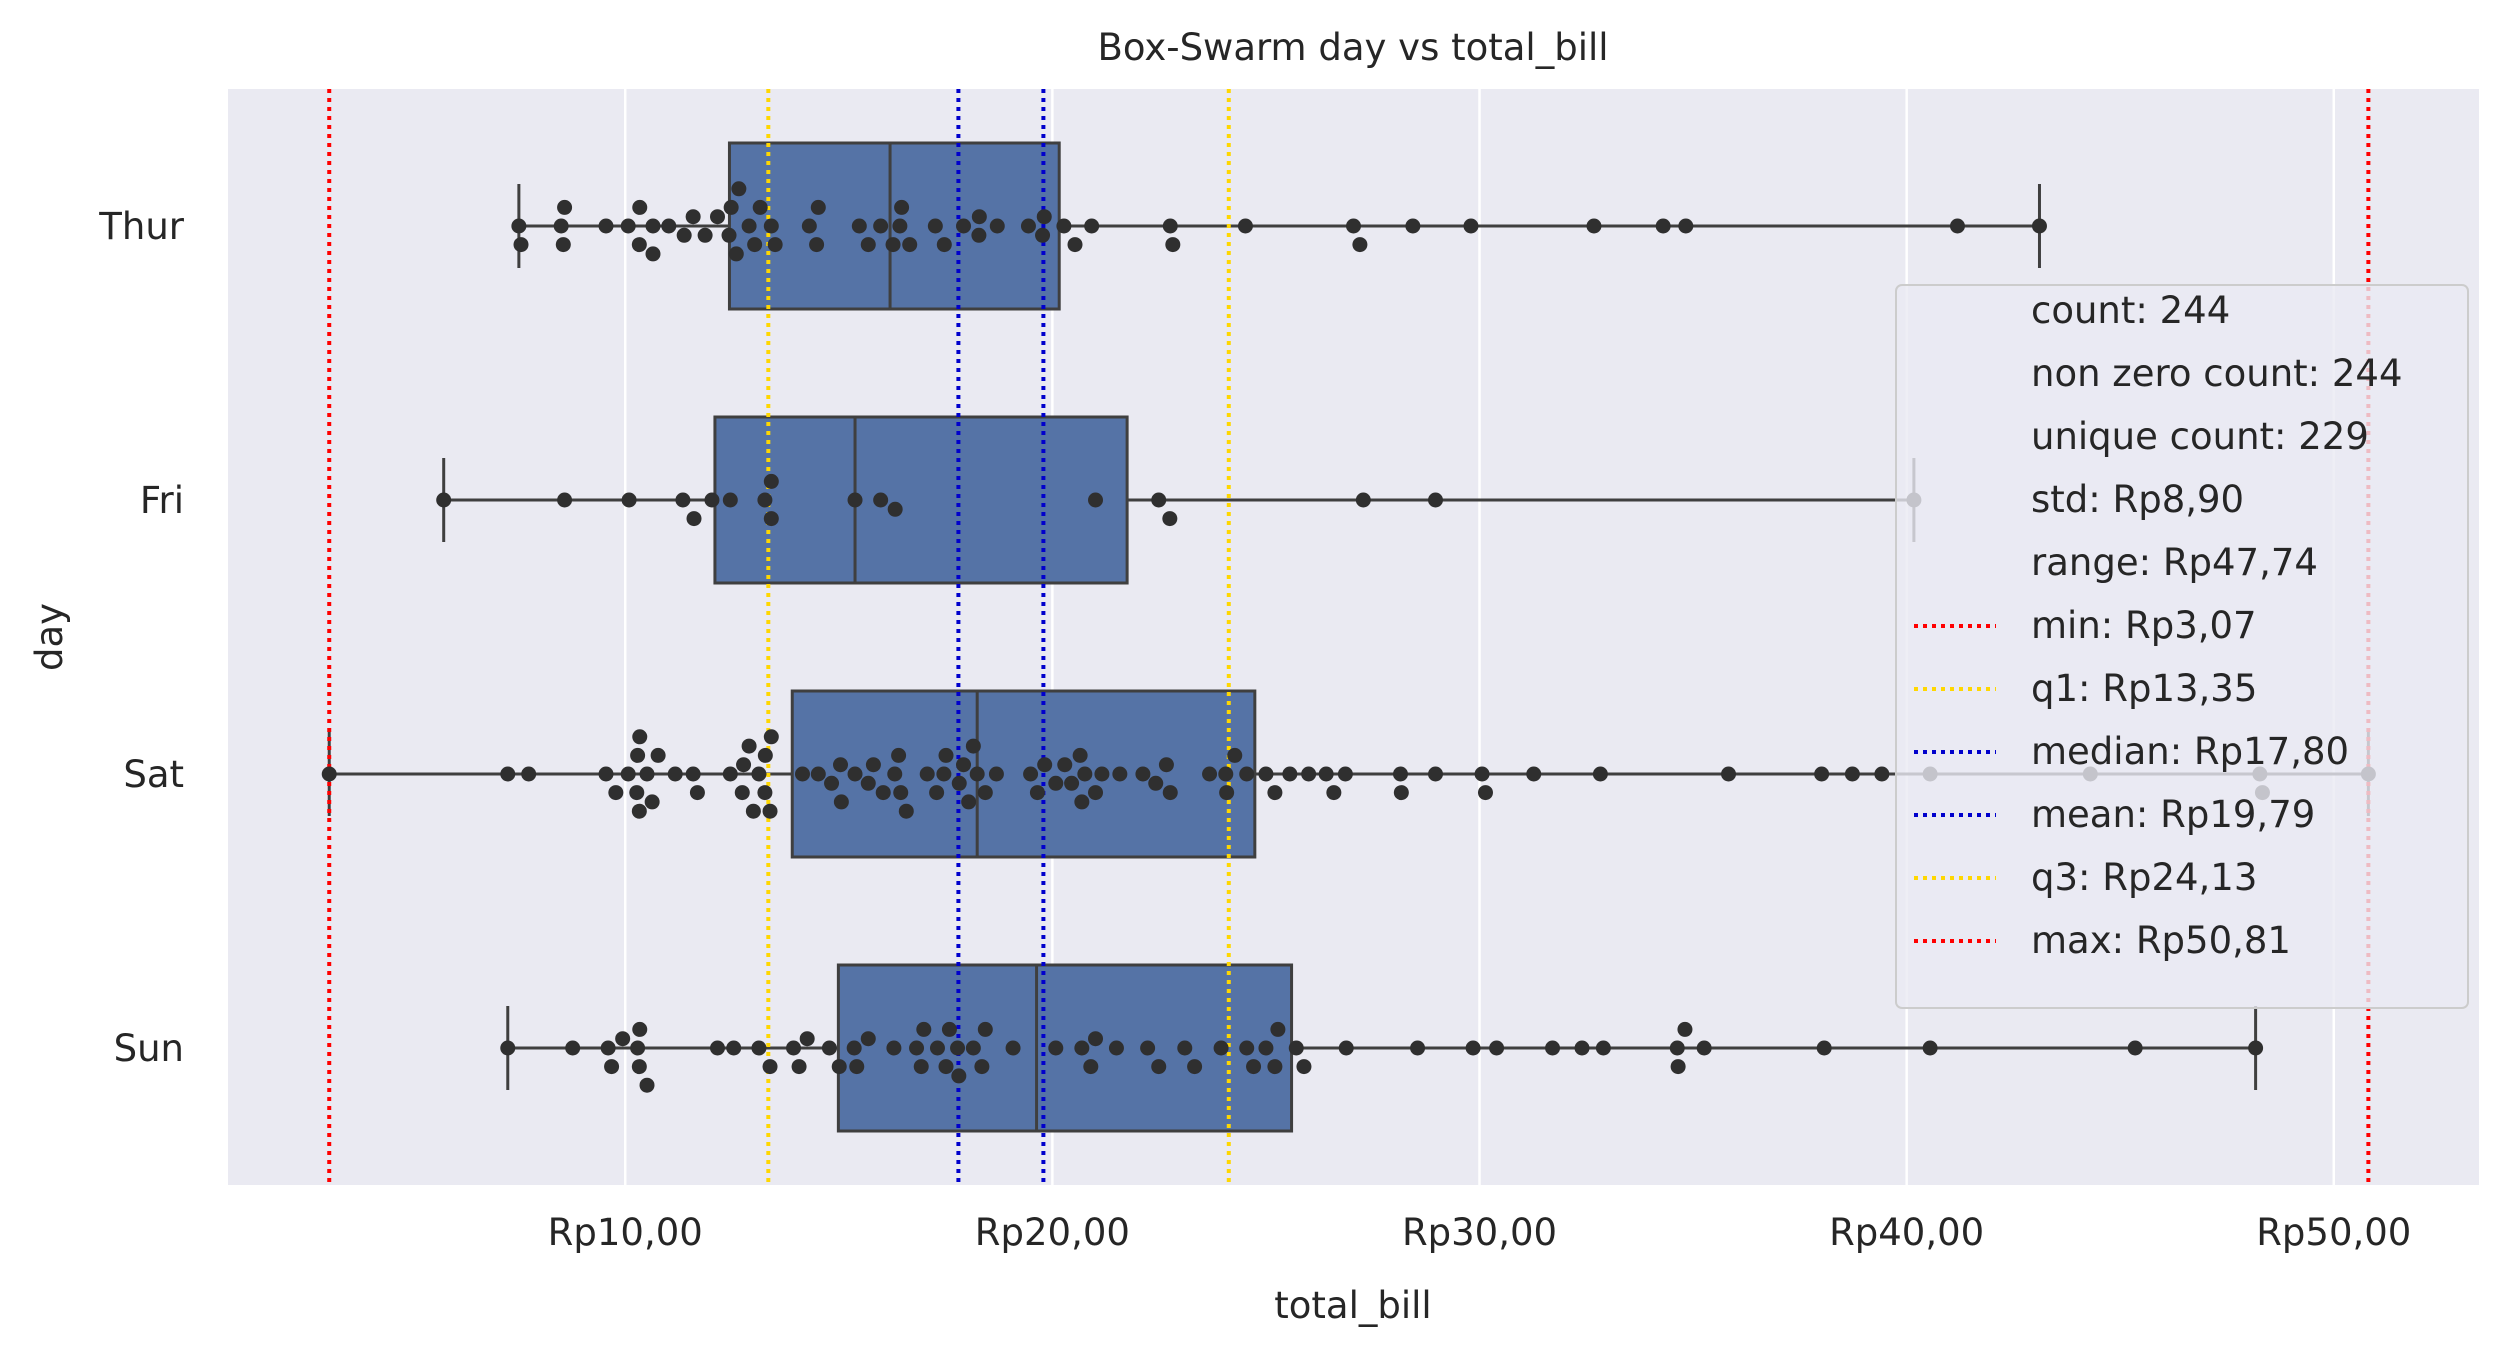  What do you see at coordinates (2161, 940) in the screenshot?
I see `legend-entry-max: max: Rp50,81` at bounding box center [2161, 940].